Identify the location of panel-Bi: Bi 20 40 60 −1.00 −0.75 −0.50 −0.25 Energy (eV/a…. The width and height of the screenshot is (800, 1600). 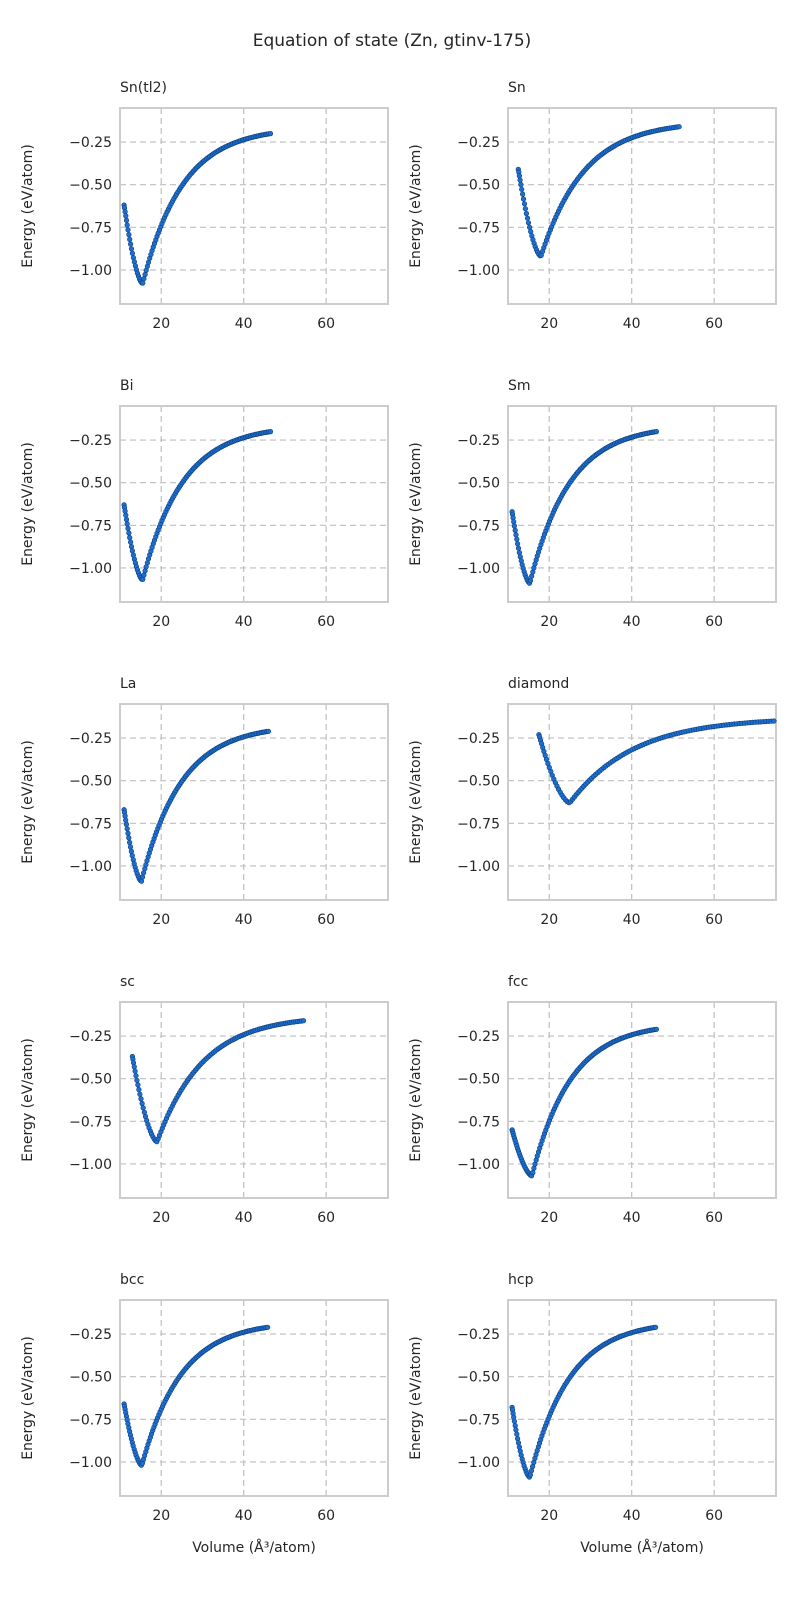
(204, 504).